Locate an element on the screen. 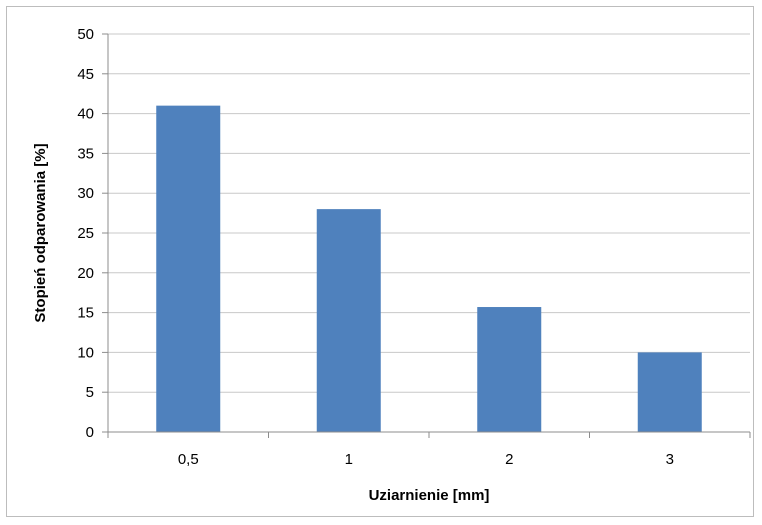 The image size is (762, 525). x-tick-label: 2 is located at coordinates (509, 459).